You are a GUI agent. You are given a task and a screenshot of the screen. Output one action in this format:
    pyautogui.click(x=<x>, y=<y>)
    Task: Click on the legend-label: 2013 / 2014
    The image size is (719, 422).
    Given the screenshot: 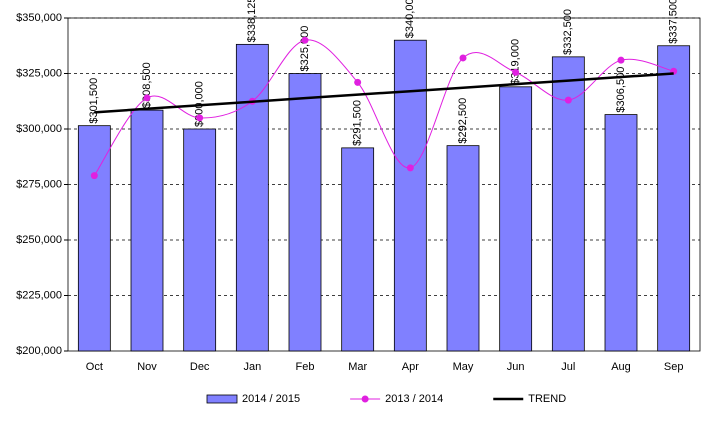 What is the action you would take?
    pyautogui.click(x=414, y=399)
    